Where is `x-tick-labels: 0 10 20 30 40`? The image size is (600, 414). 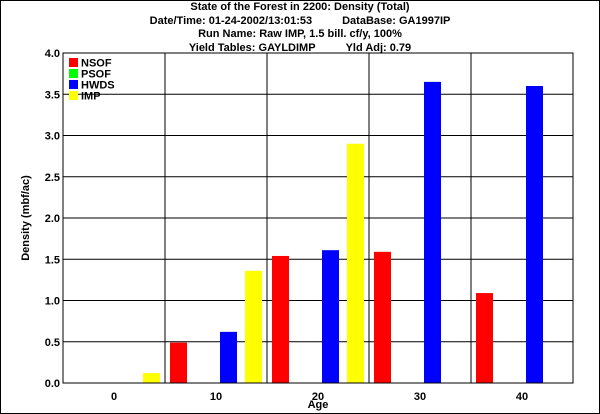
x-tick-labels: 0 10 20 30 40 is located at coordinates (319, 397).